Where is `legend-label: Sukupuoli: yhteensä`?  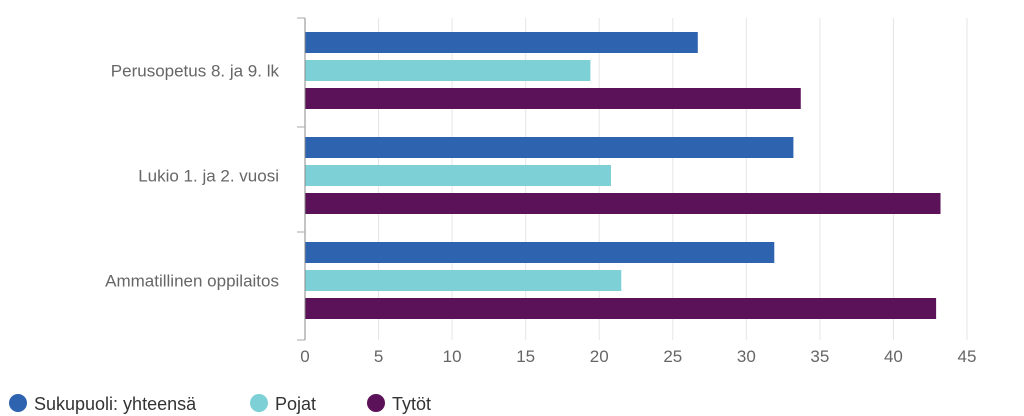
legend-label: Sukupuoli: yhteensä is located at coordinates (115, 404).